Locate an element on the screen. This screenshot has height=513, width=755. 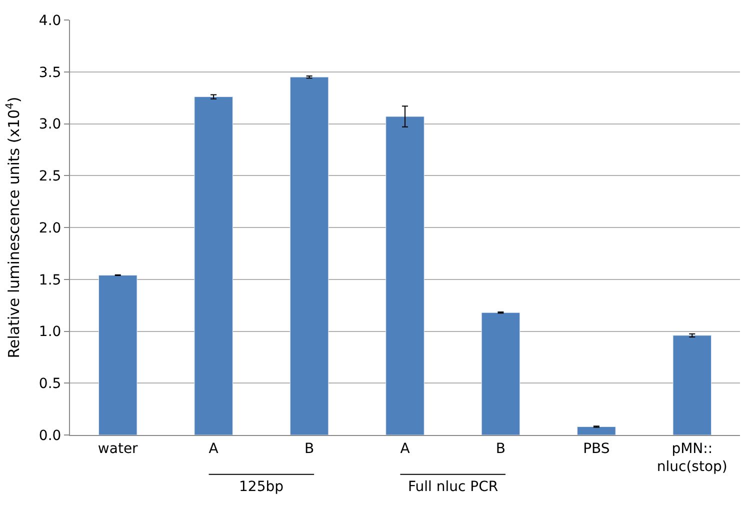
text: 125bp is located at coordinates (261, 487).